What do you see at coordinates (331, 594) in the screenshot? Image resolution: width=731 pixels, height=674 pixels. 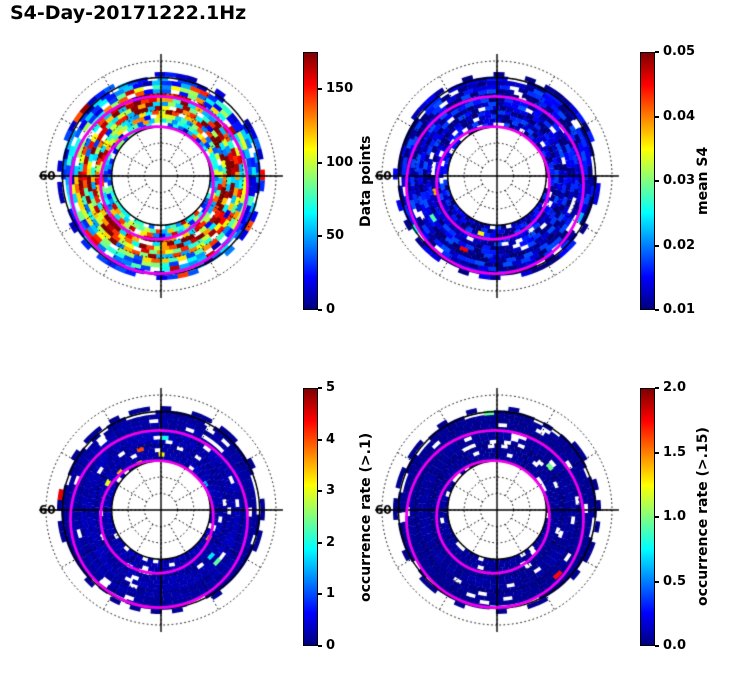 I see `colorbar-tick-label: 1` at bounding box center [331, 594].